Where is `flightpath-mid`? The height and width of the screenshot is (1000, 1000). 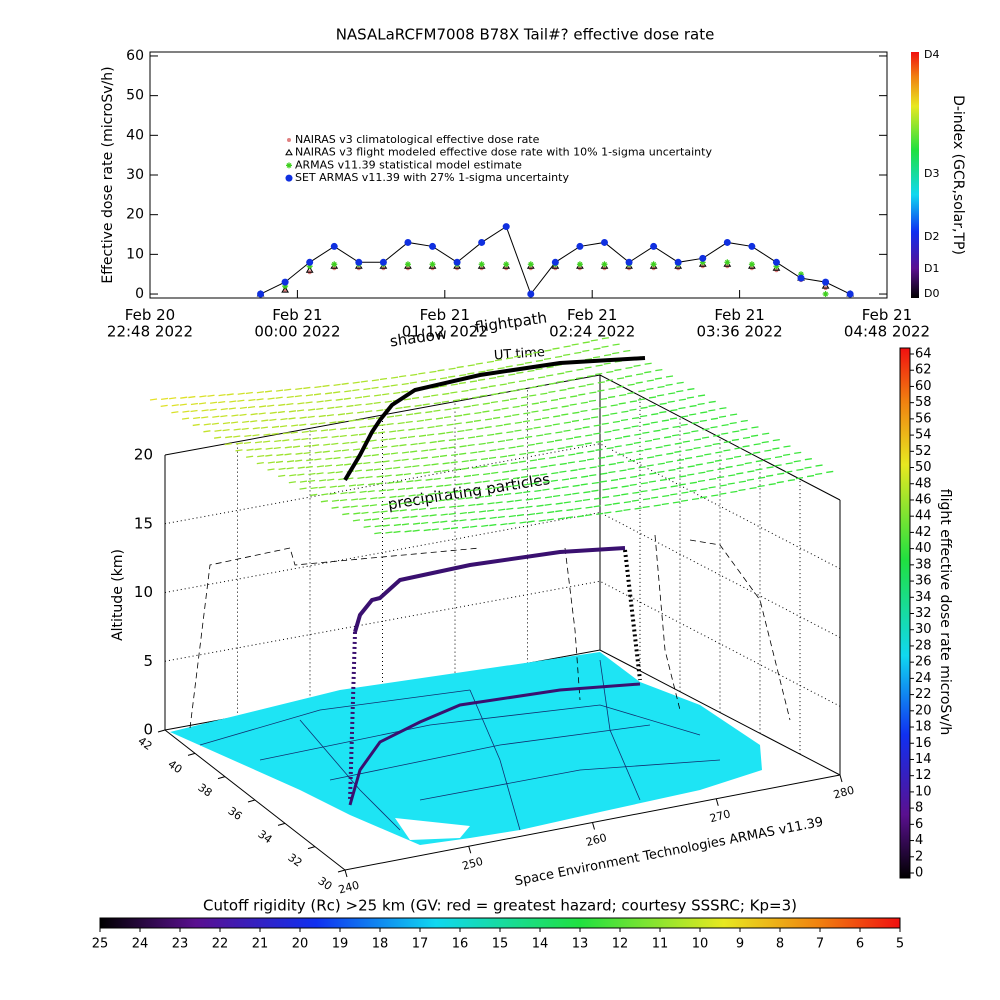 flightpath-mid is located at coordinates (489, 589).